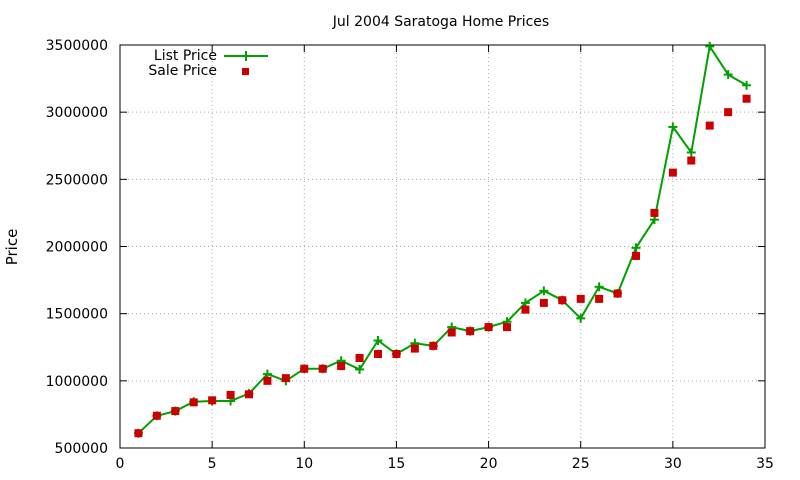  What do you see at coordinates (81, 449) in the screenshot?
I see `y-tick-label: 500000` at bounding box center [81, 449].